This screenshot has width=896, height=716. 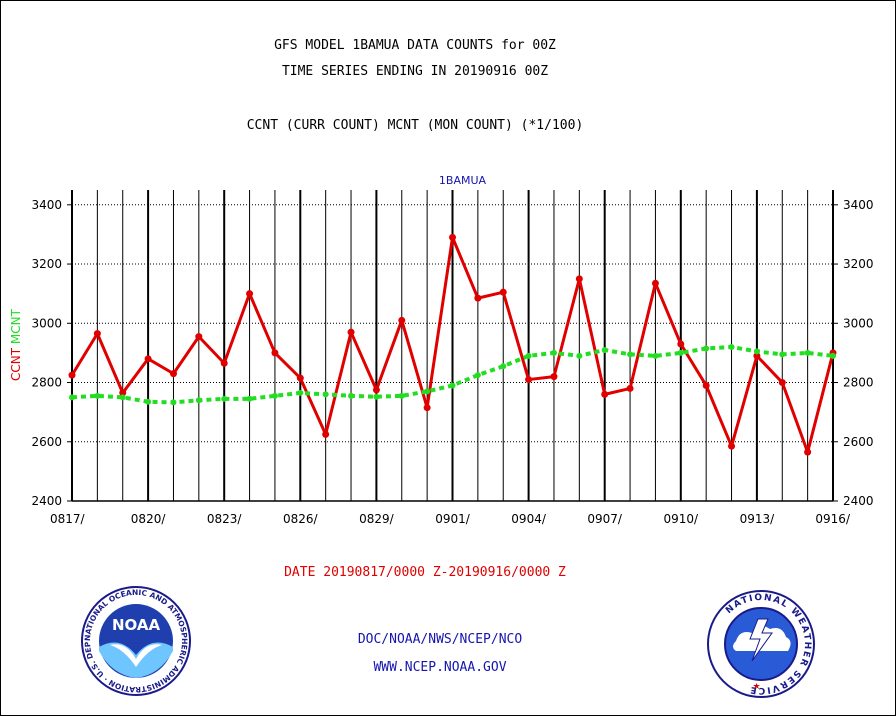 What do you see at coordinates (858, 205) in the screenshot?
I see `y-tick-label-right: 3400` at bounding box center [858, 205].